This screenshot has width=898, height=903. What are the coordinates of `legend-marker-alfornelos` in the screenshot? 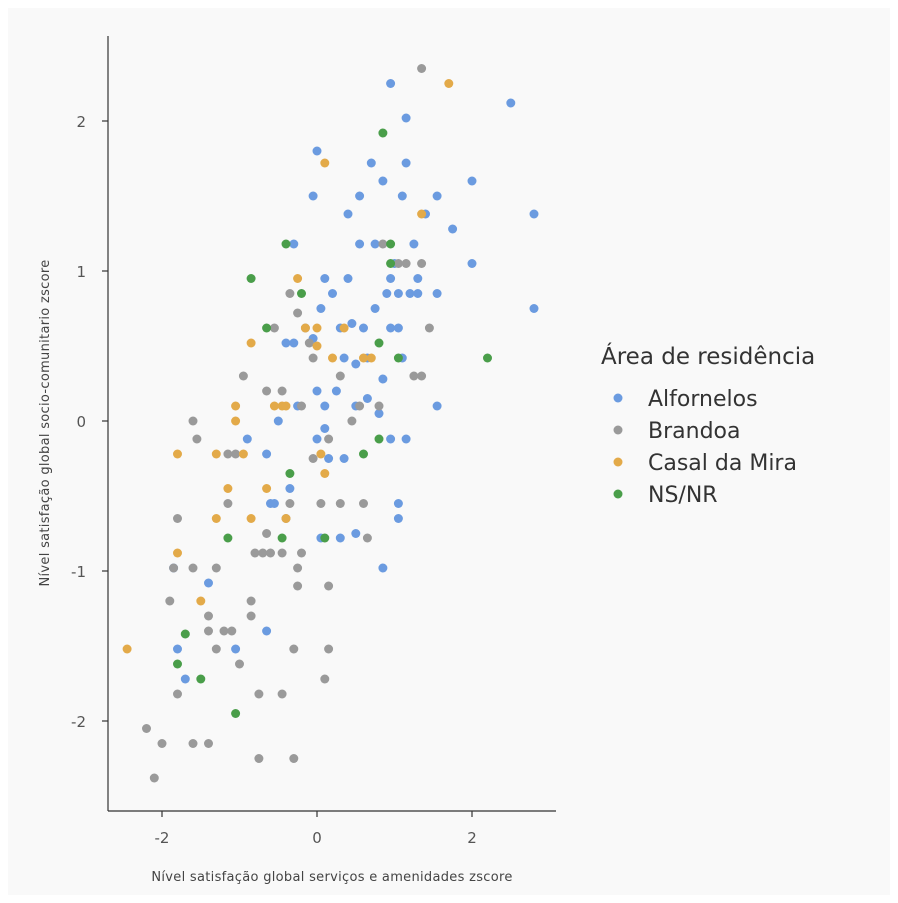 It's located at (618, 398).